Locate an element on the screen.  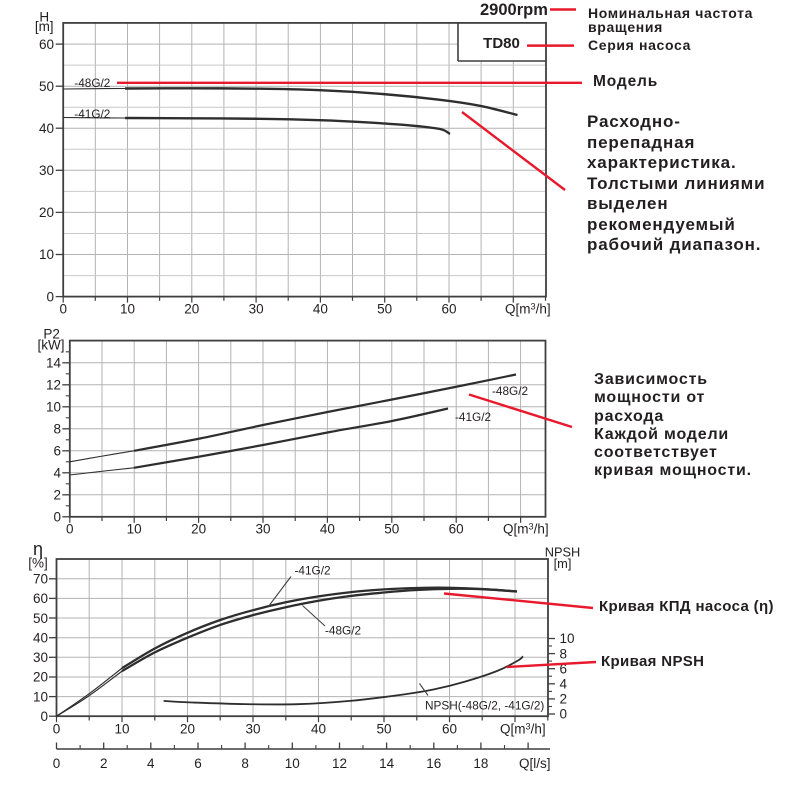
svg-text: 2900rpm is located at coordinates (514, 10).